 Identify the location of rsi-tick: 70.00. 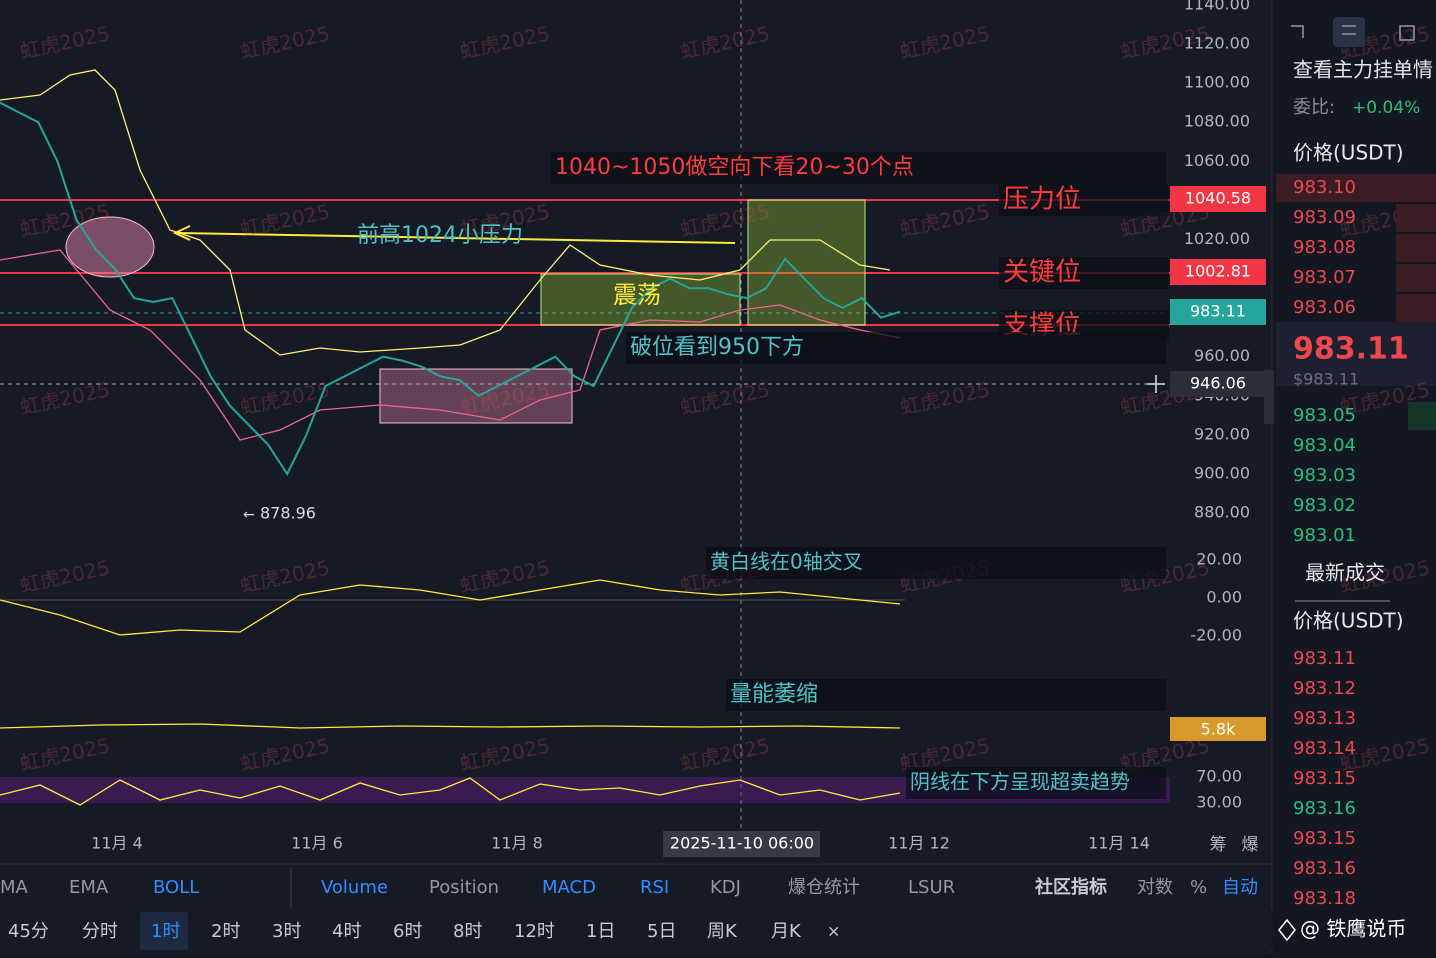
(1219, 776).